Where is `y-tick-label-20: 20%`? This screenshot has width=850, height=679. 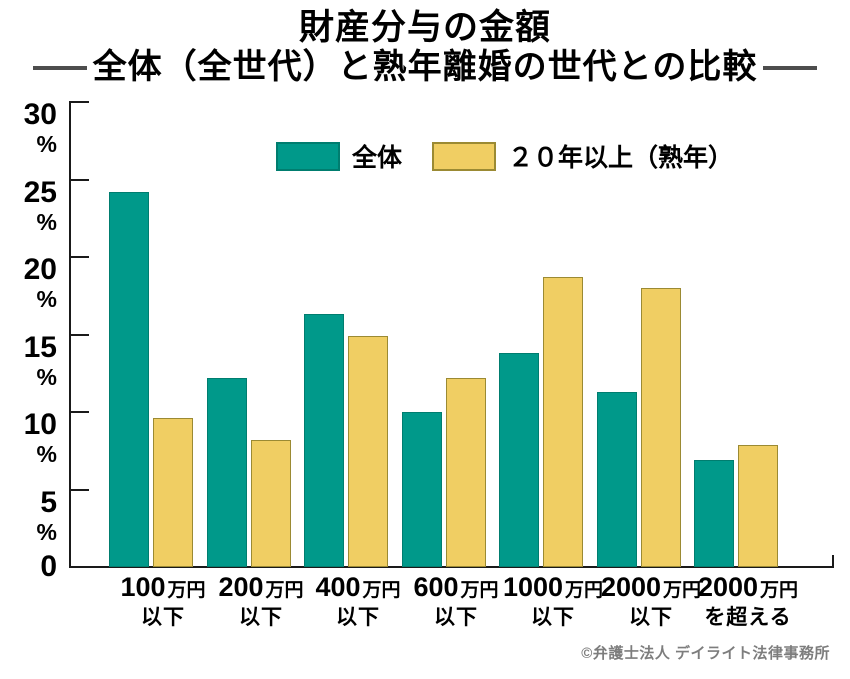
y-tick-label-20: 20% is located at coordinates (40, 282).